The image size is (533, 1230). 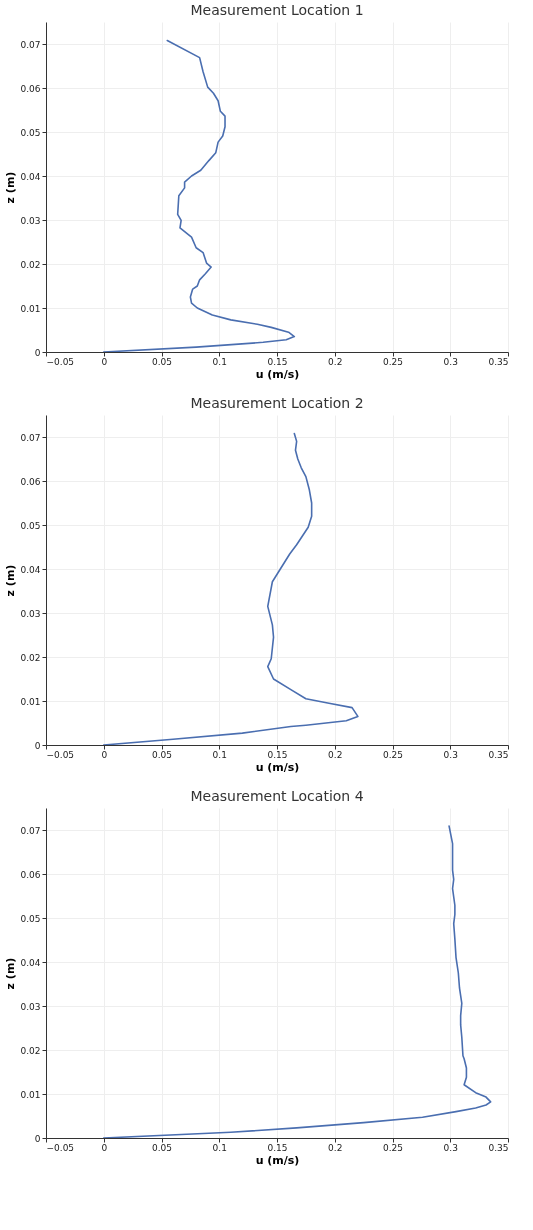 I want to click on chart-title: Measurement Location 1, so click(x=277, y=10).